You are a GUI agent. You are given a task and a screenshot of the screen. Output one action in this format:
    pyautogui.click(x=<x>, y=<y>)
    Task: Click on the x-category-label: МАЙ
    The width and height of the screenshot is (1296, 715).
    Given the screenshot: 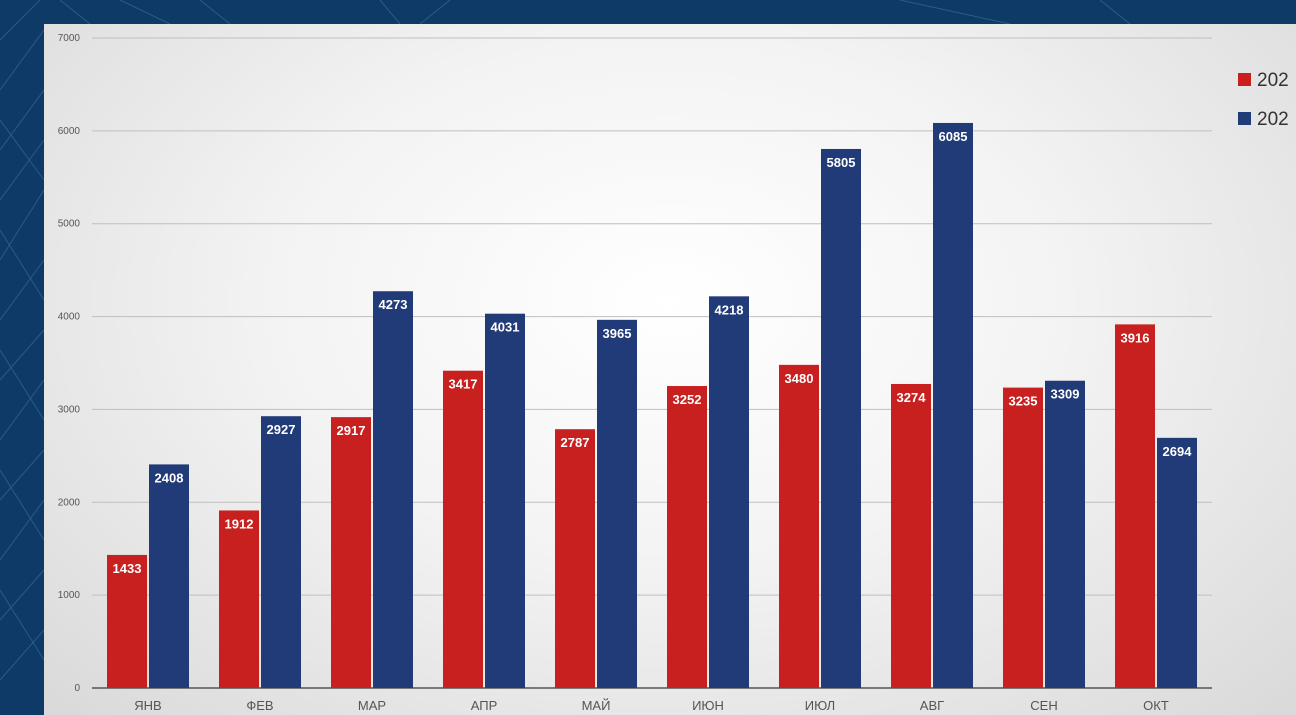 What is the action you would take?
    pyautogui.click(x=596, y=705)
    